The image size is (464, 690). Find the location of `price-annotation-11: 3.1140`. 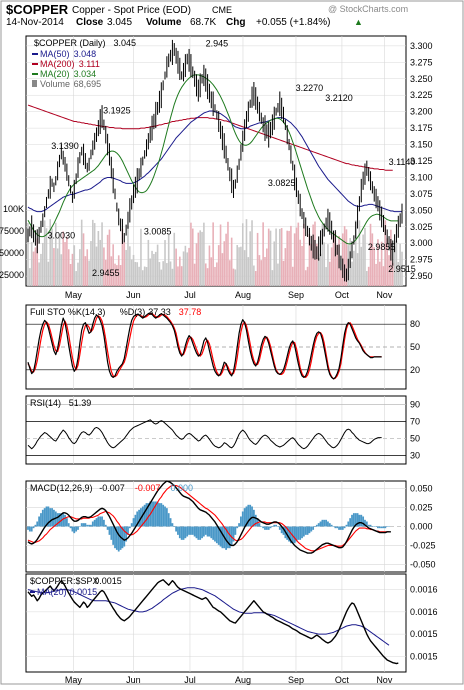

price-annotation-11: 3.1140 is located at coordinates (402, 162).